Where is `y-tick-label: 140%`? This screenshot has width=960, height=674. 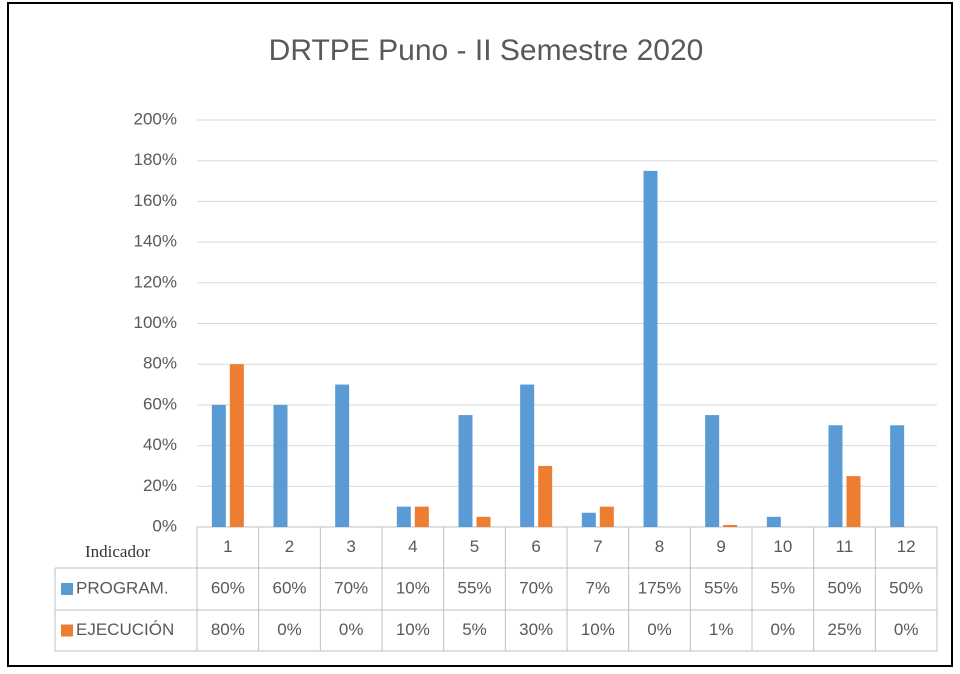
y-tick-label: 140% is located at coordinates (155, 241).